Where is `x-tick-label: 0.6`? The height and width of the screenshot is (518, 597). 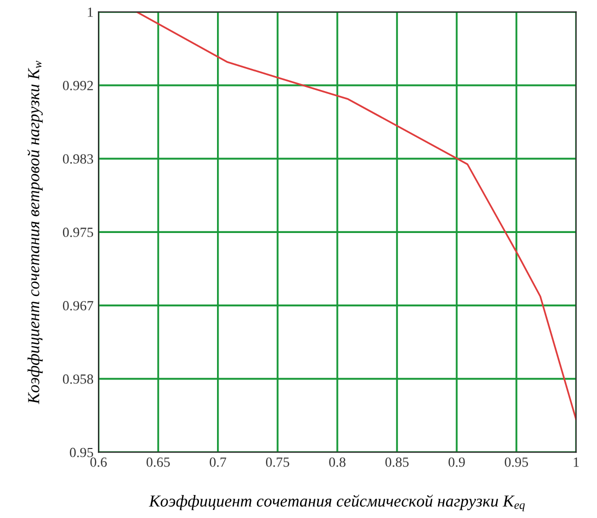
x-tick-label: 0.6 is located at coordinates (98, 462).